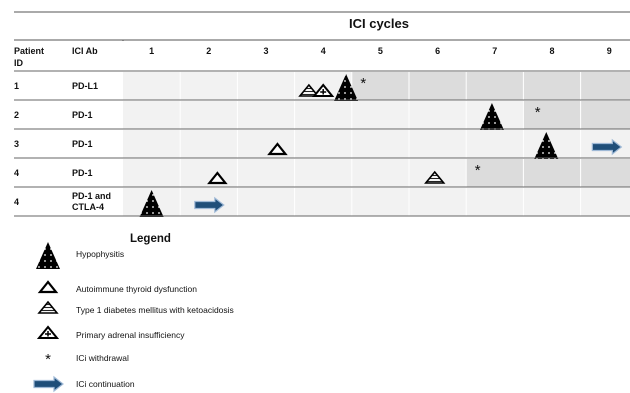  I want to click on legend-item-adrenal: Primary adrenal insufficiency, so click(110, 332).